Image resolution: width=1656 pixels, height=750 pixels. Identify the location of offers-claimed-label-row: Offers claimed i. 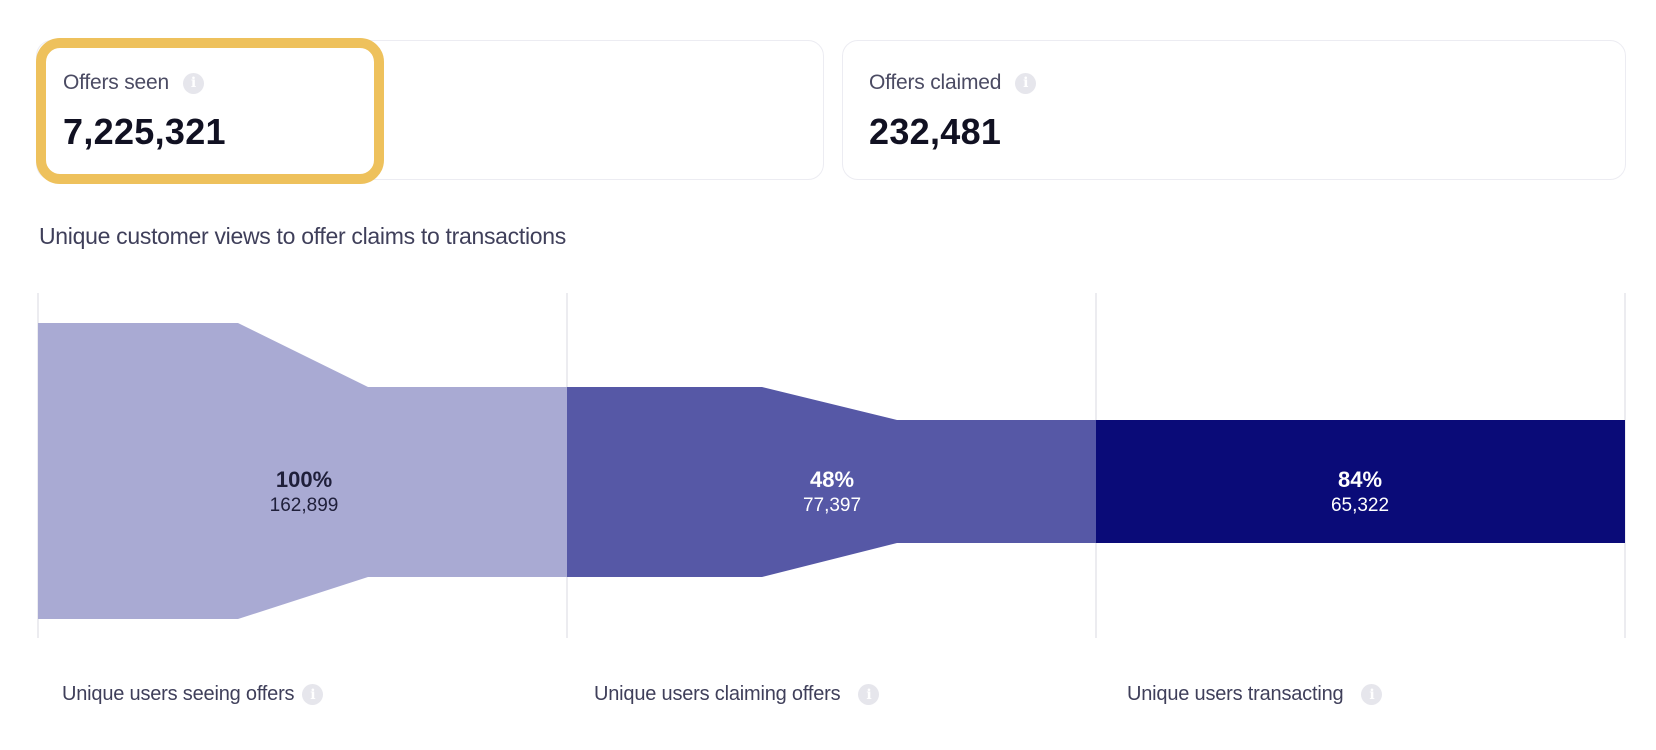
(953, 83).